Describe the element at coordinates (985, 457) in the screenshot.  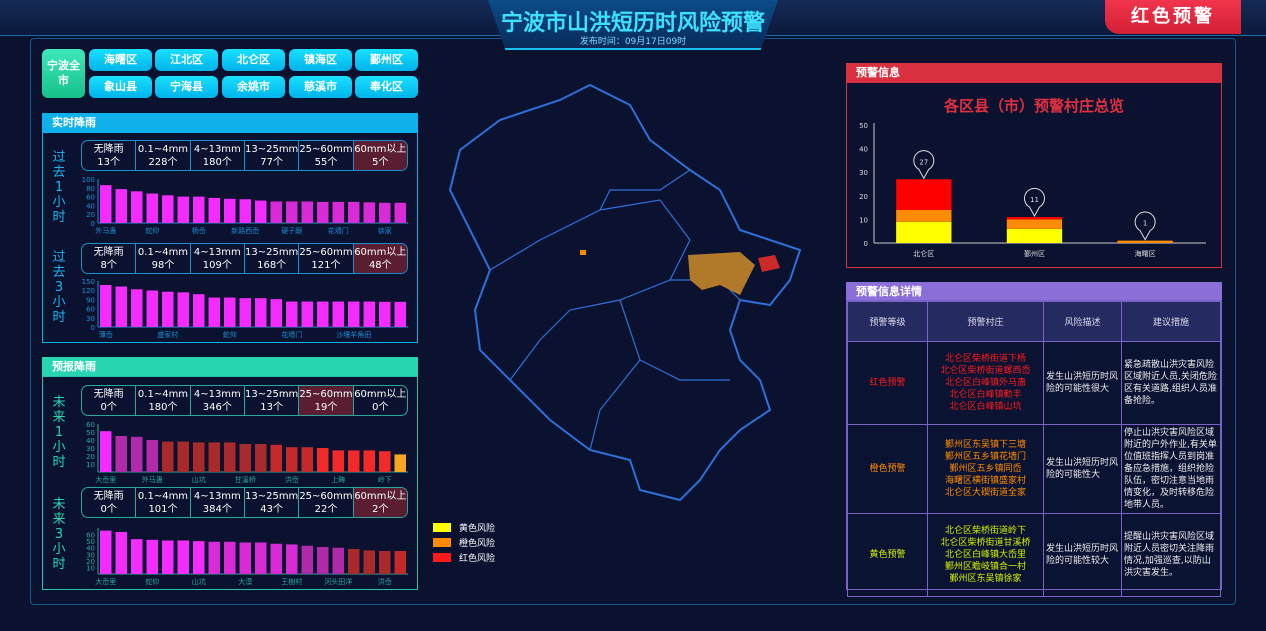
I see `village: 鄞州区五乡镇花墙门` at that location.